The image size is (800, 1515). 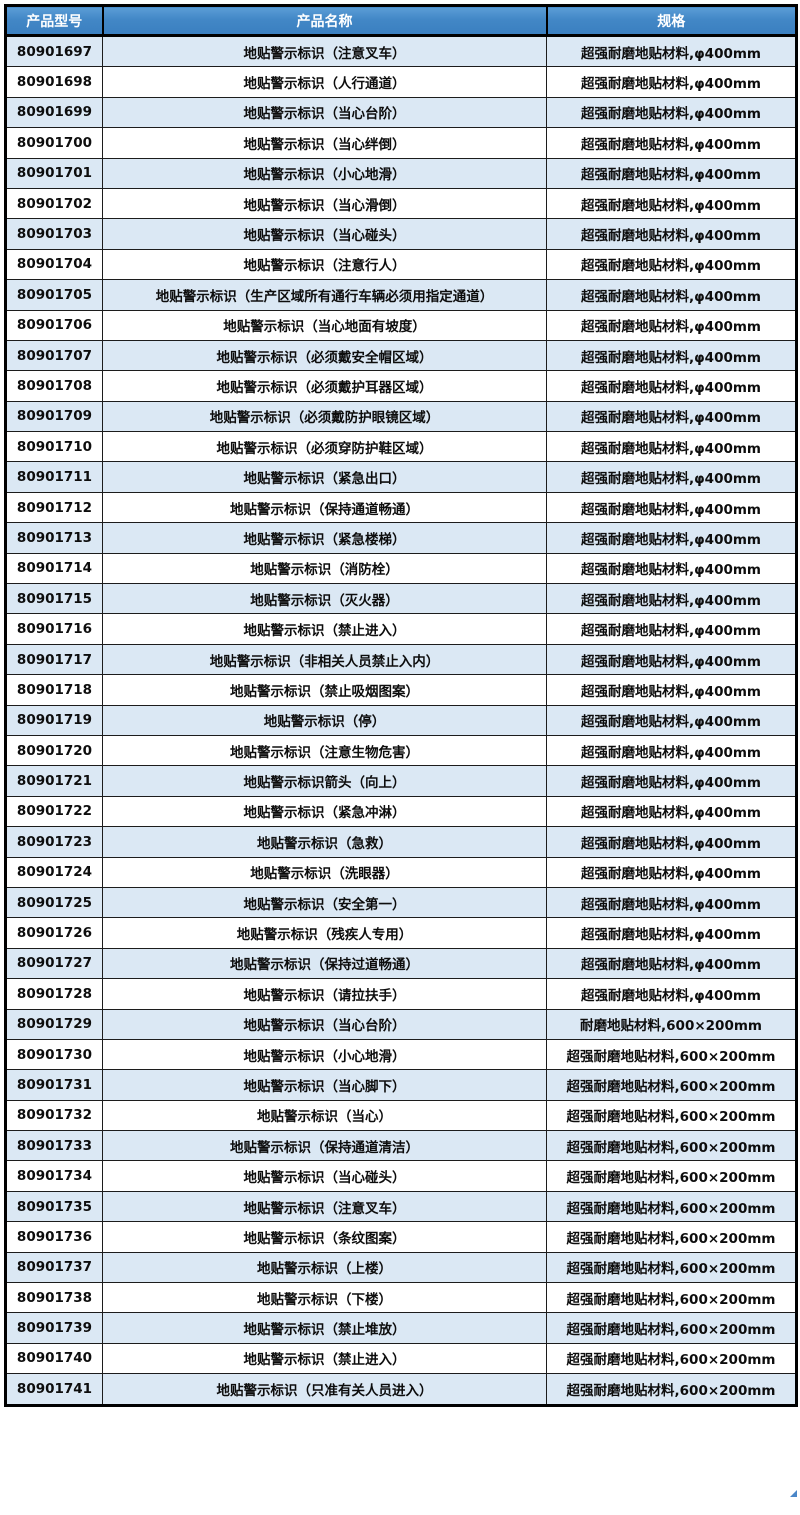 I want to click on model-cell: 80901736, so click(x=54, y=1237).